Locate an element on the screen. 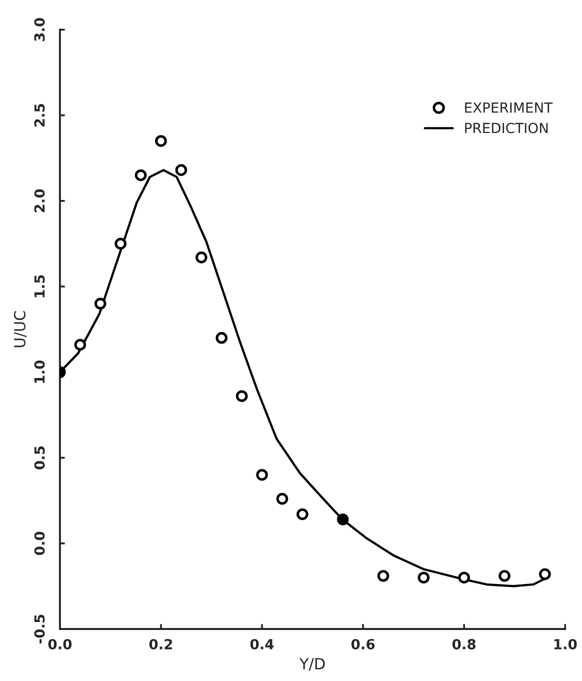 This screenshot has height=681, width=582. y-tick-label: 2.0 is located at coordinates (39, 200).